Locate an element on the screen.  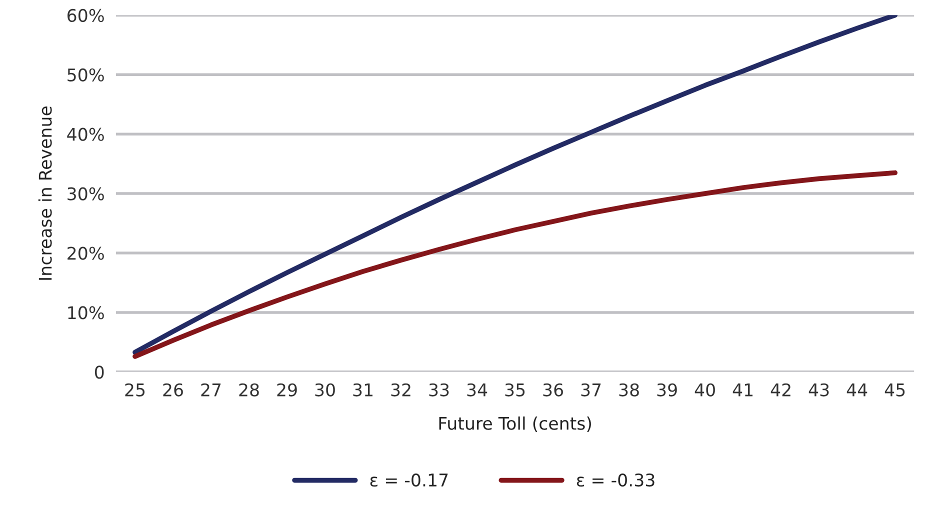
x-tick-label: 39 is located at coordinates (667, 389).